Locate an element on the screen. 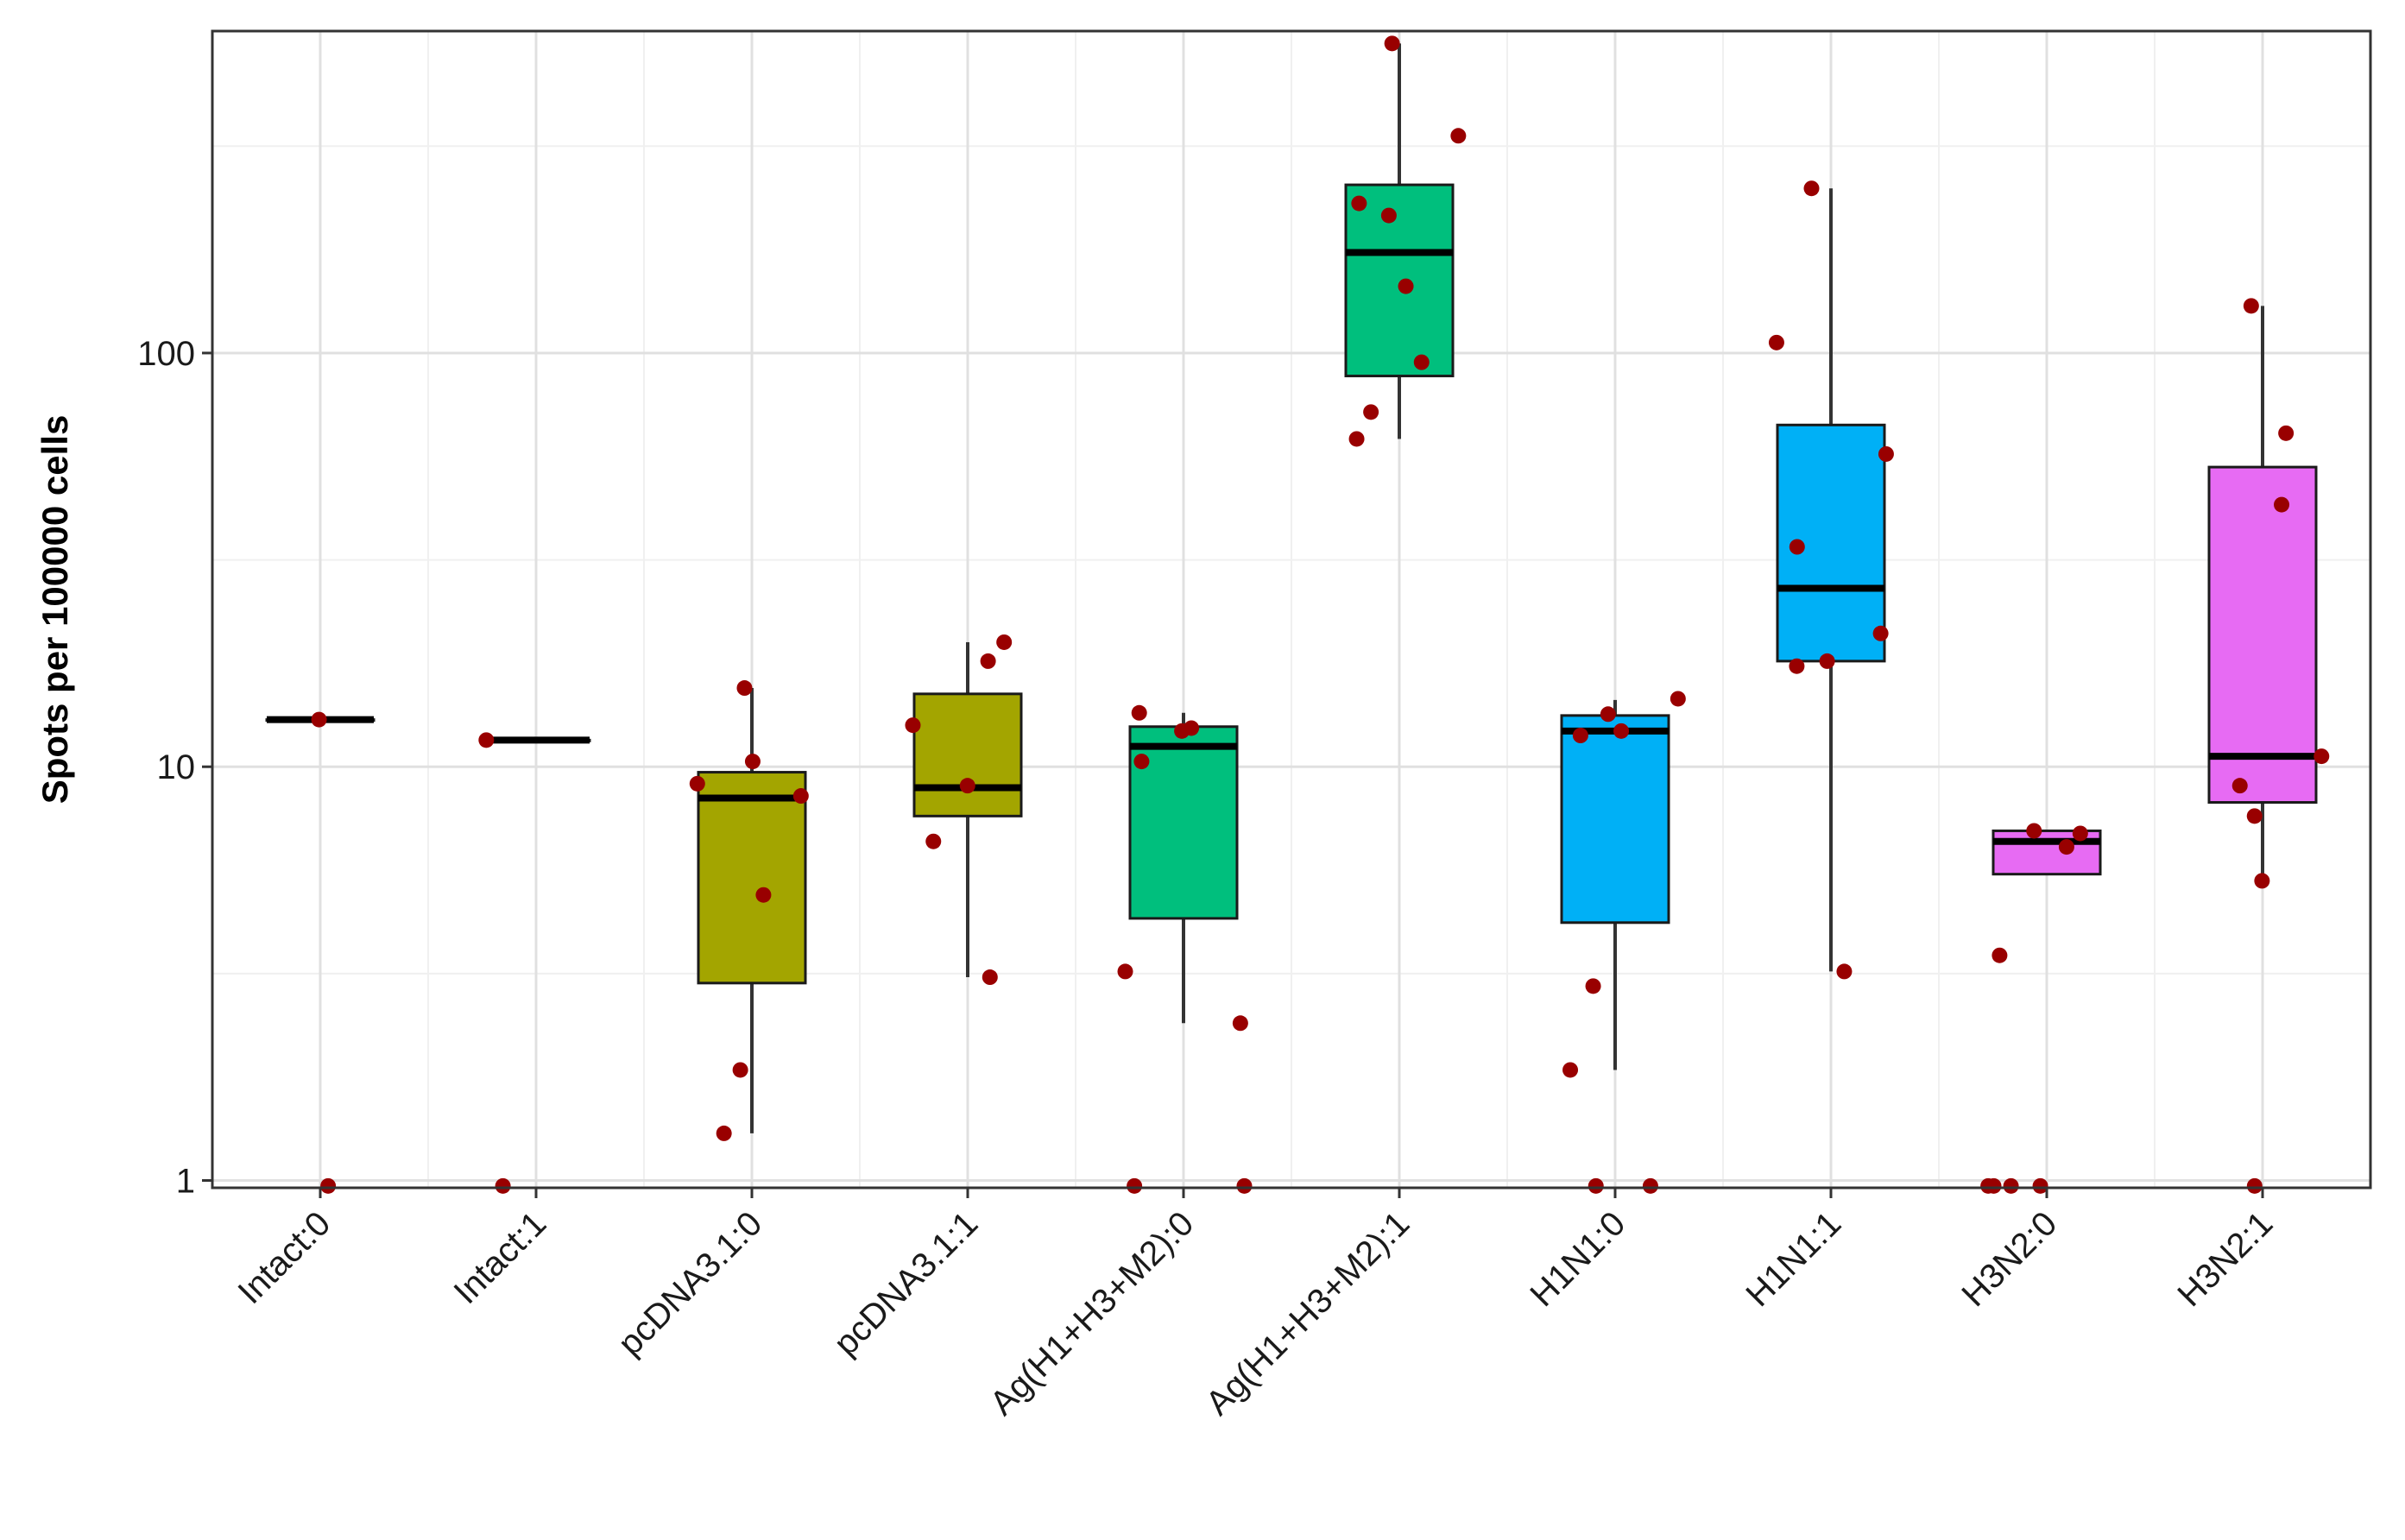 This screenshot has width=2405, height=1540. y-tick-label: 100 is located at coordinates (166, 354).